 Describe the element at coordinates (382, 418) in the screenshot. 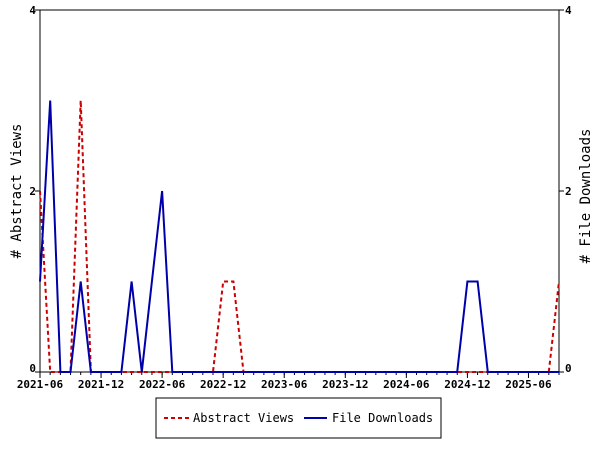

I see `legend-label-file-downloads: File Downloads` at that location.